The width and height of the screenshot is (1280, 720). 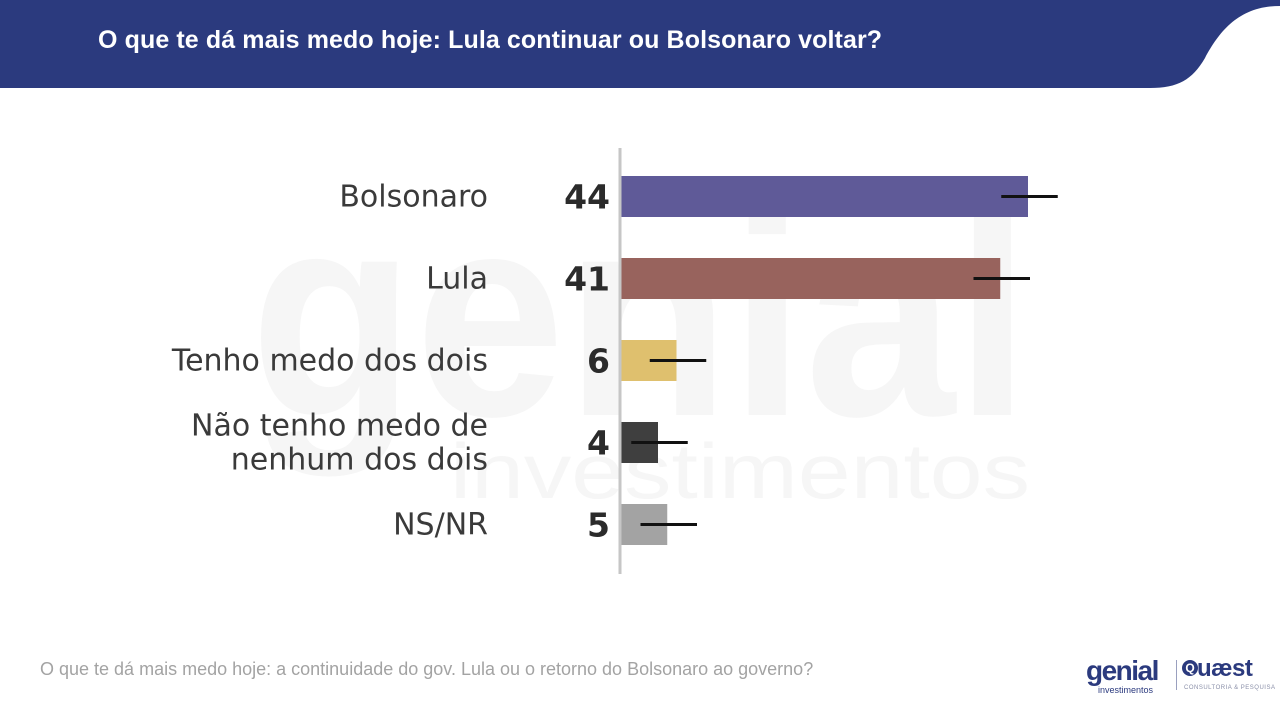 What do you see at coordinates (598, 361) in the screenshot?
I see `value-label: 6` at bounding box center [598, 361].